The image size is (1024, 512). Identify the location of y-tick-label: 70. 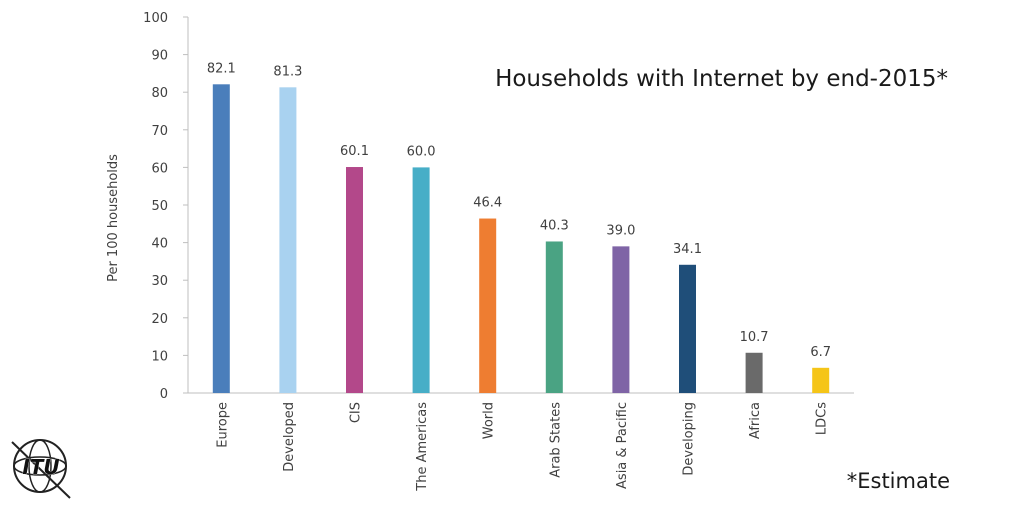
(159, 131).